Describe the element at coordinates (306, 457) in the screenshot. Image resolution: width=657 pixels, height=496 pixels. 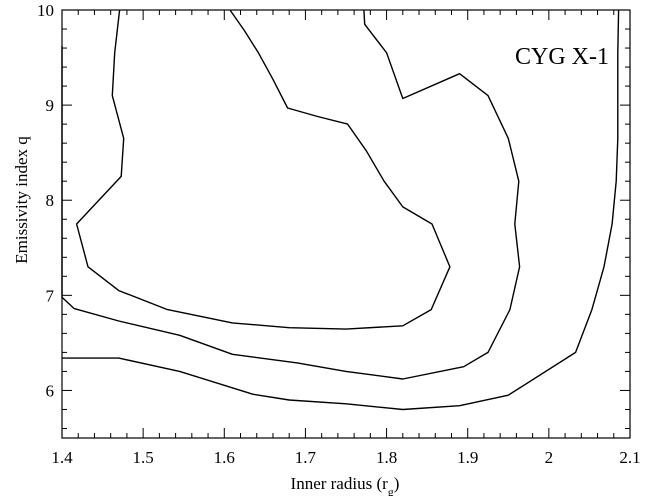
I see `x-tick-label: 1.7` at that location.